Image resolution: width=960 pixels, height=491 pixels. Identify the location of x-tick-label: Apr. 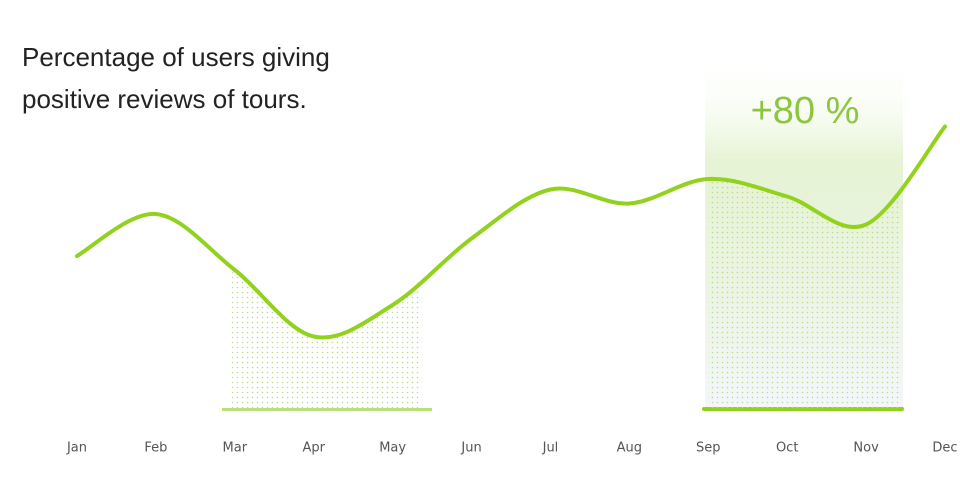
(313, 448).